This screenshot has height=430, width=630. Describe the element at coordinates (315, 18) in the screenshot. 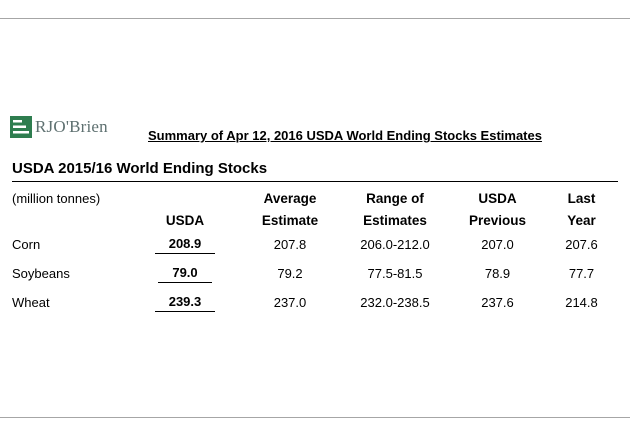

I see `top-divider` at that location.